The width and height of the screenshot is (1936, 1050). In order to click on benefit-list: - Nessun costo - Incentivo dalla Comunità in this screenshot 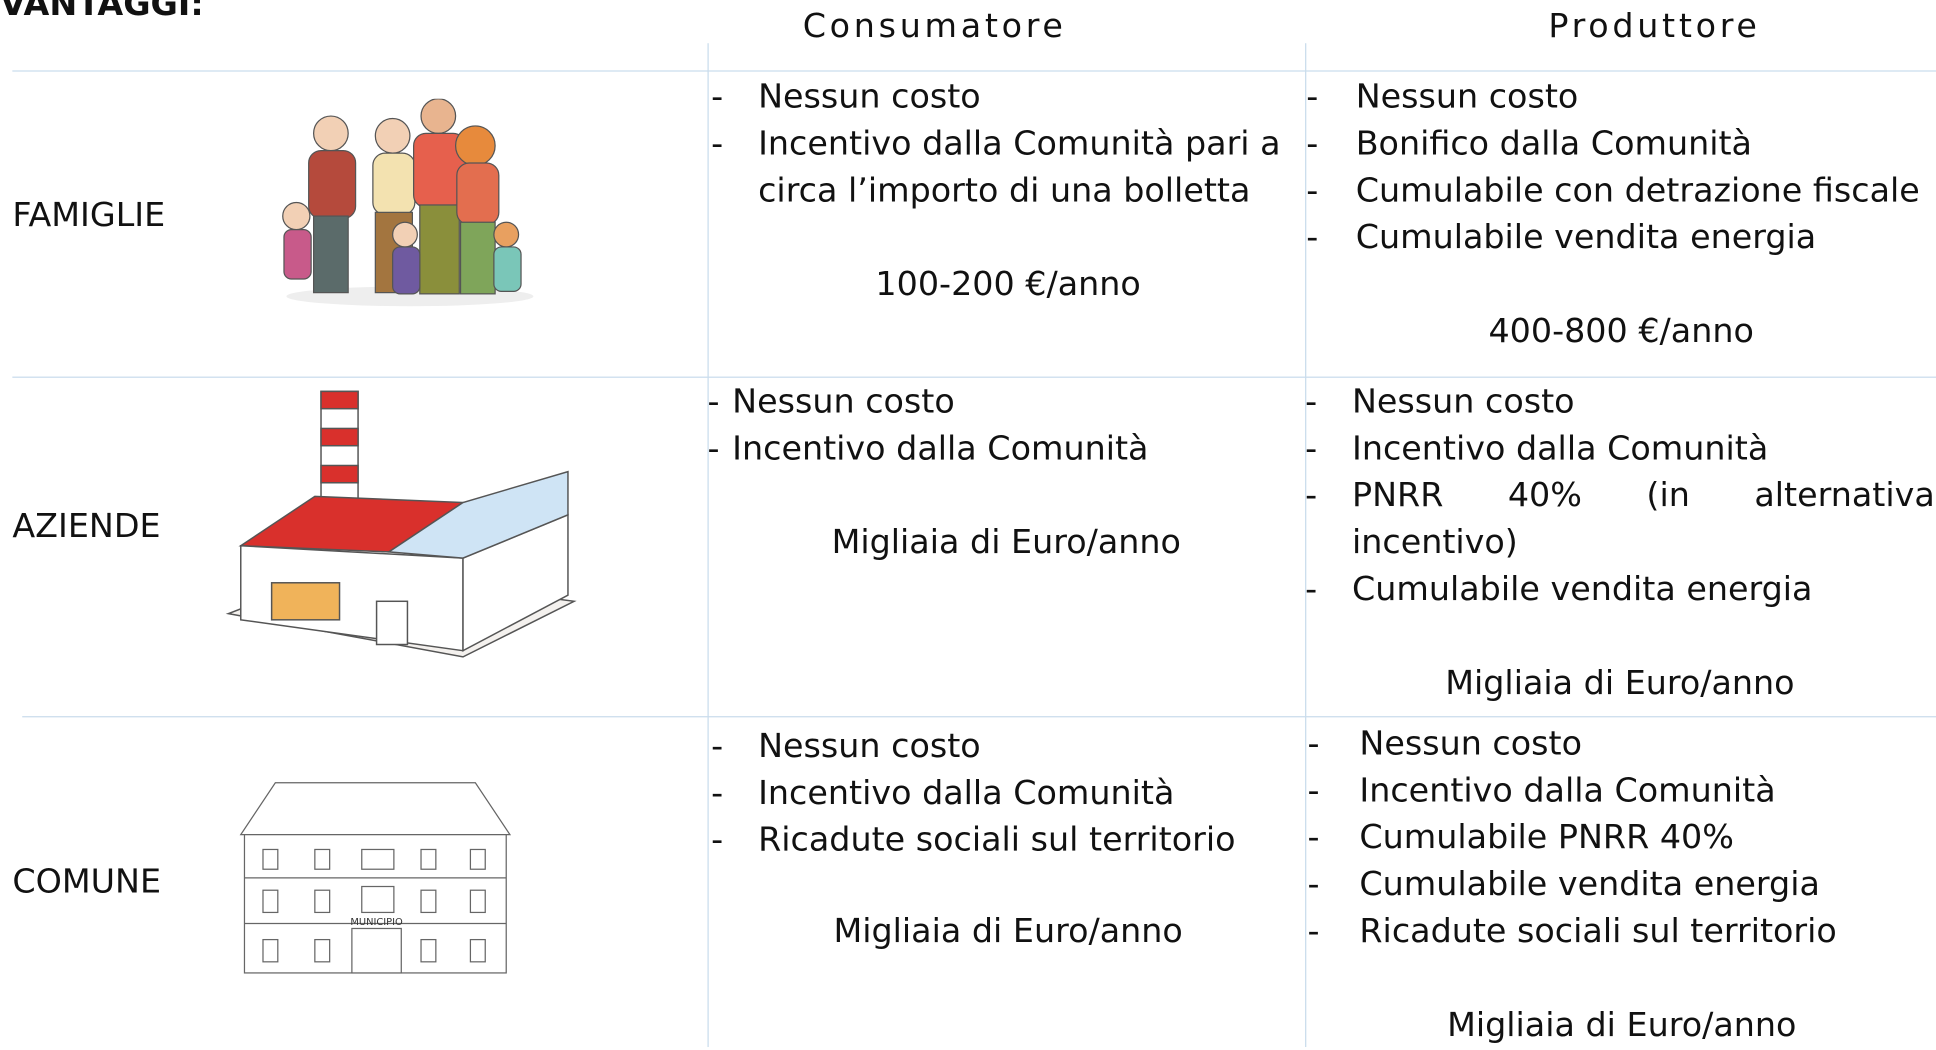, I will do `click(1006, 426)`.